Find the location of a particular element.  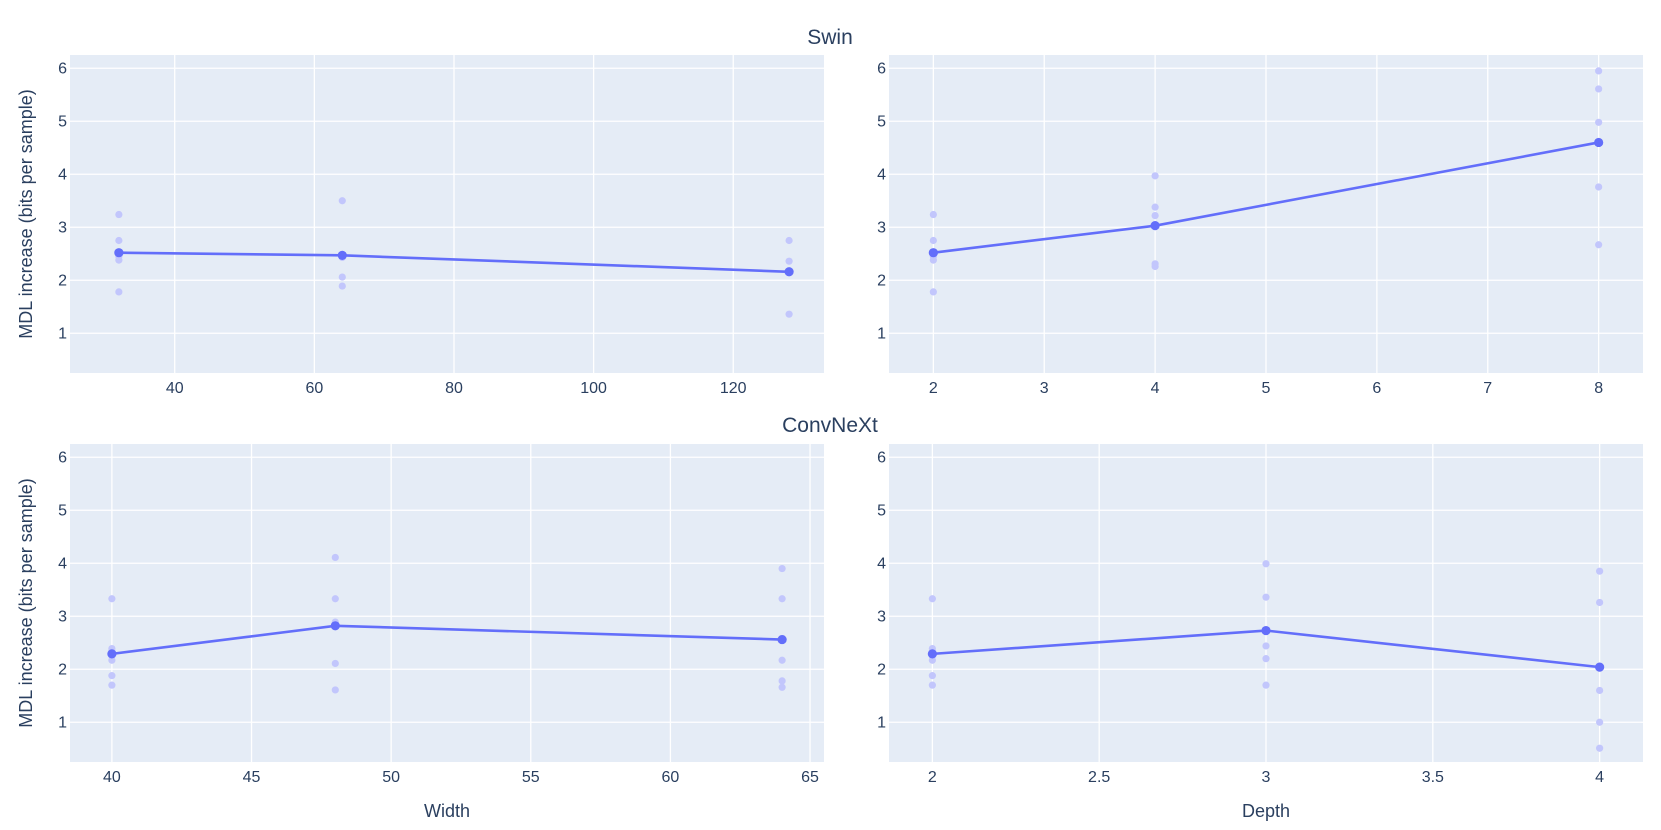

x-tick-label: 2.5 is located at coordinates (1099, 777).